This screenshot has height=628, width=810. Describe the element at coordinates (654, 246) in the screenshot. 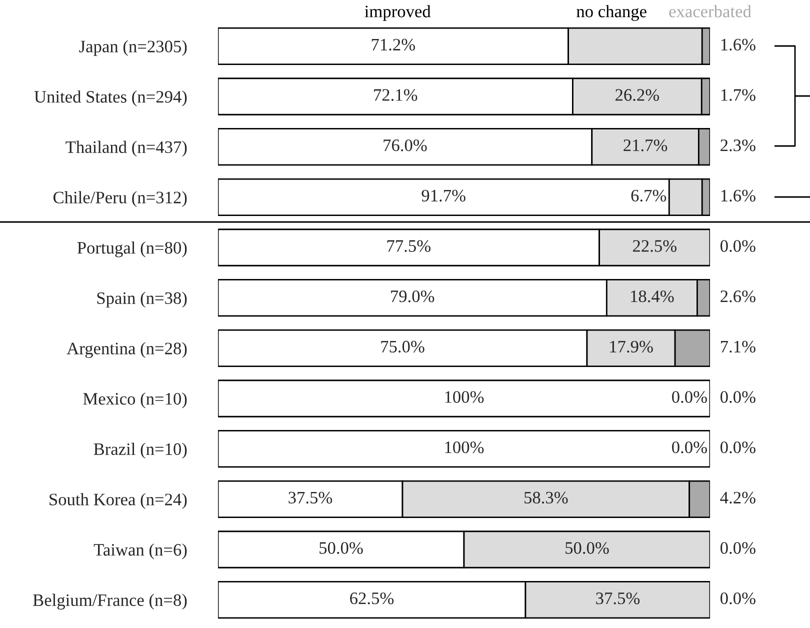

I see `data-label: 22.5%` at that location.